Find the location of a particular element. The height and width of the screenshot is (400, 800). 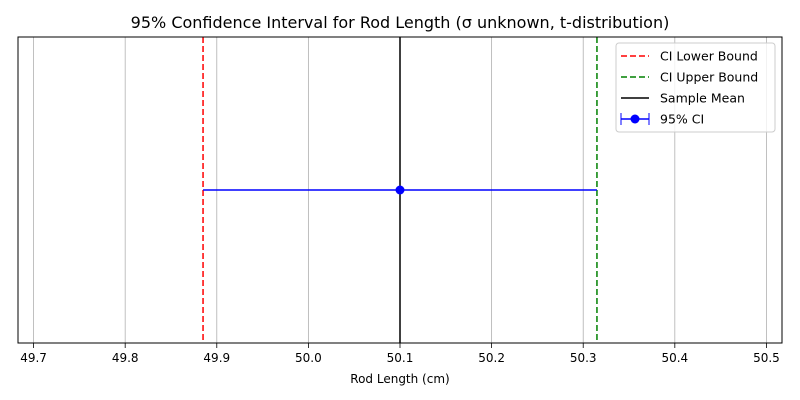

x-axis-ticks: 49.7 49.8 49.9 50.0 50.1 50.2 50.3 50.4 50.5 is located at coordinates (400, 354).